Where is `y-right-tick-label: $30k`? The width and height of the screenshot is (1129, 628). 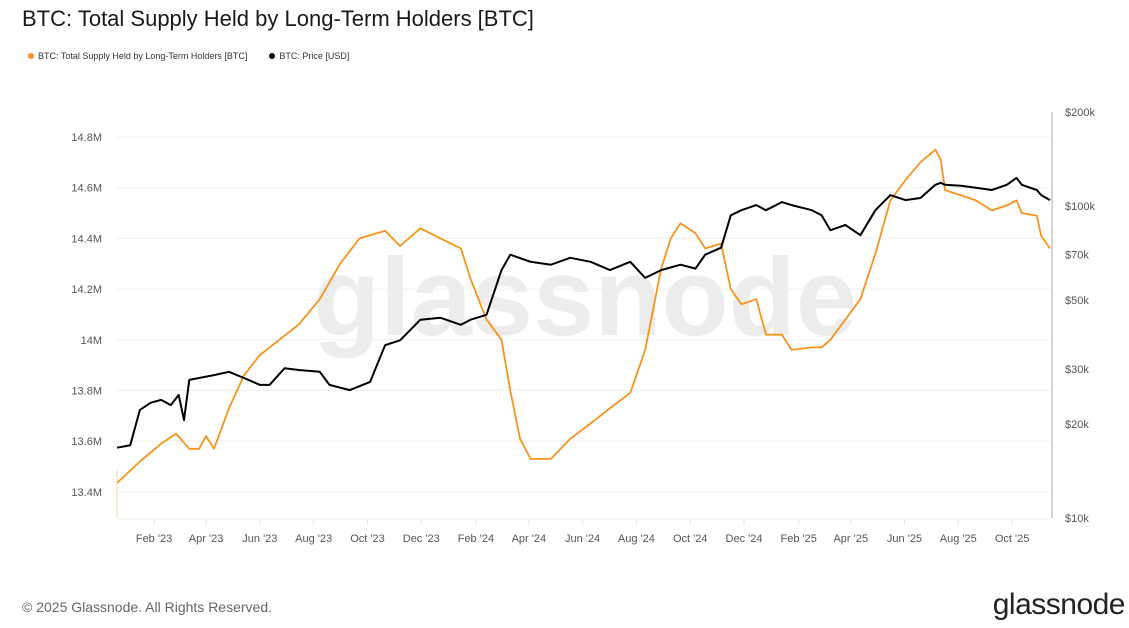 y-right-tick-label: $30k is located at coordinates (1077, 370).